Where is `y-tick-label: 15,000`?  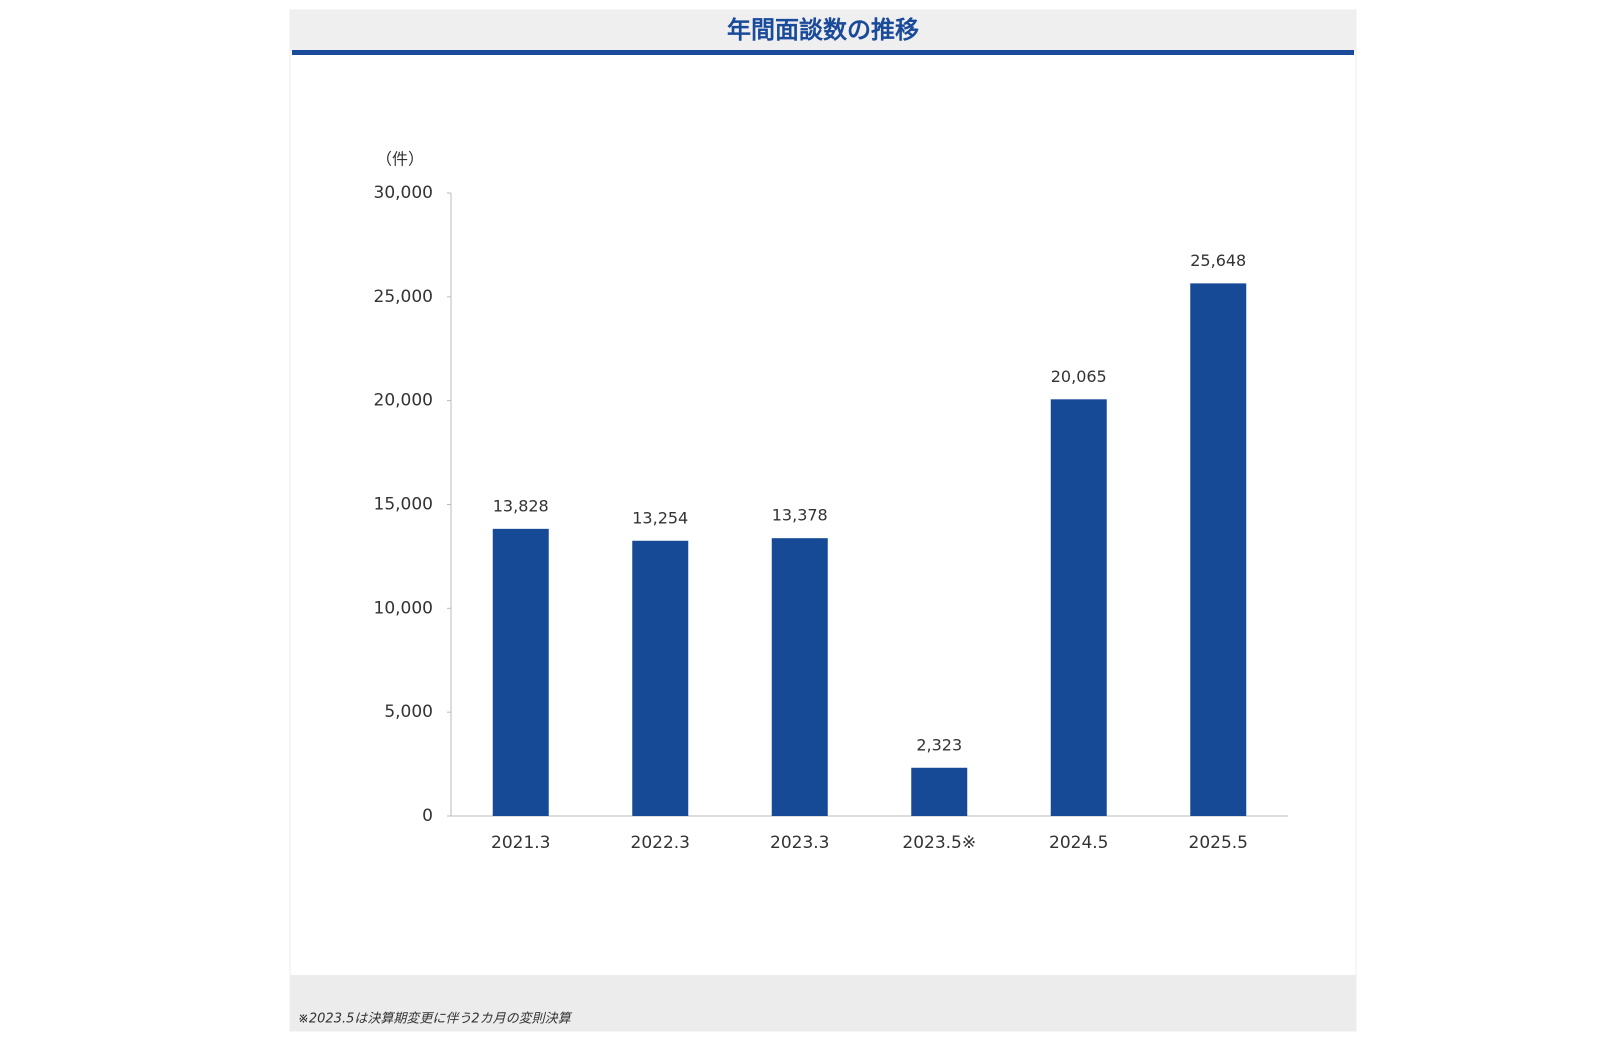 y-tick-label: 15,000 is located at coordinates (403, 505).